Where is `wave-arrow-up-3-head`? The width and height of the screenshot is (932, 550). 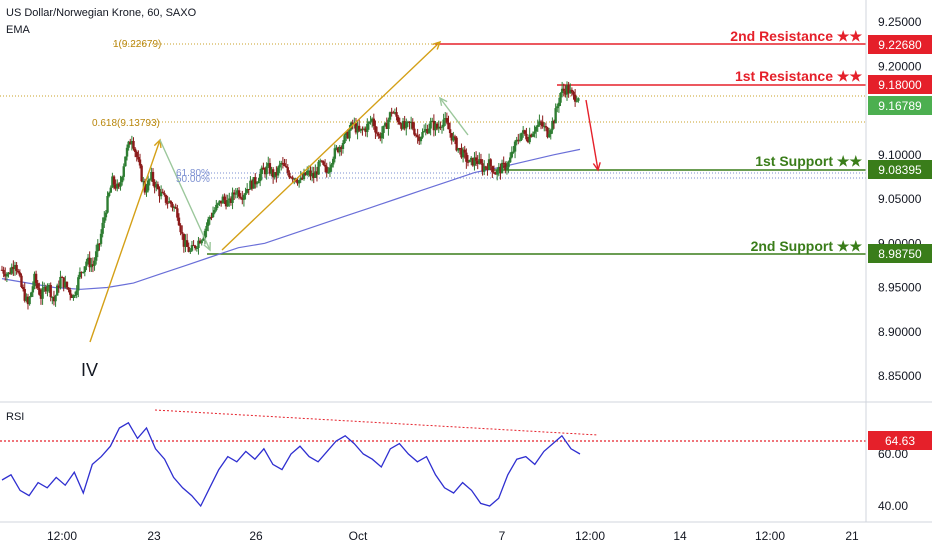
wave-arrow-up-3-head is located at coordinates (443, 101).